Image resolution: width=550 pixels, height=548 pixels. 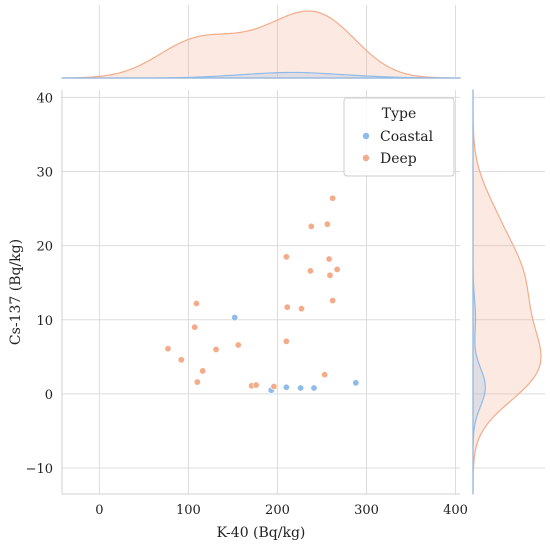 What do you see at coordinates (99, 510) in the screenshot?
I see `x-tick-label: 0` at bounding box center [99, 510].